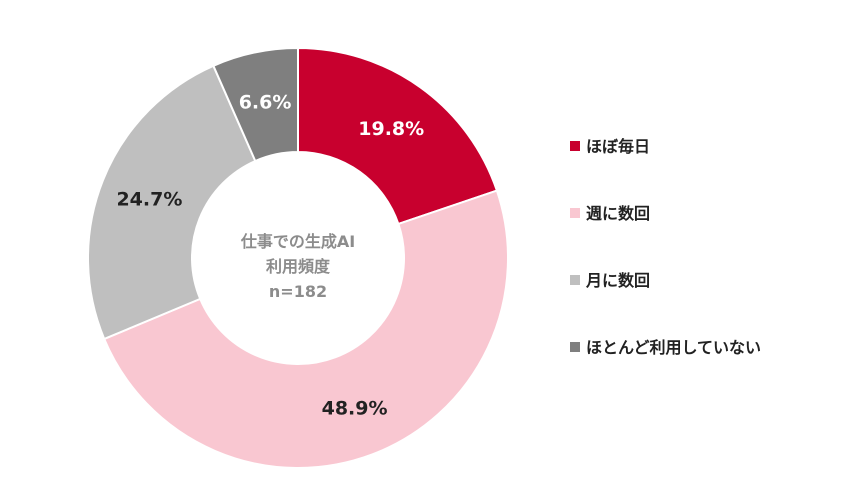 The width and height of the screenshot is (853, 492). I want to click on center-label: 仕事での生成AI 利用頻度 n=182, so click(297, 266).